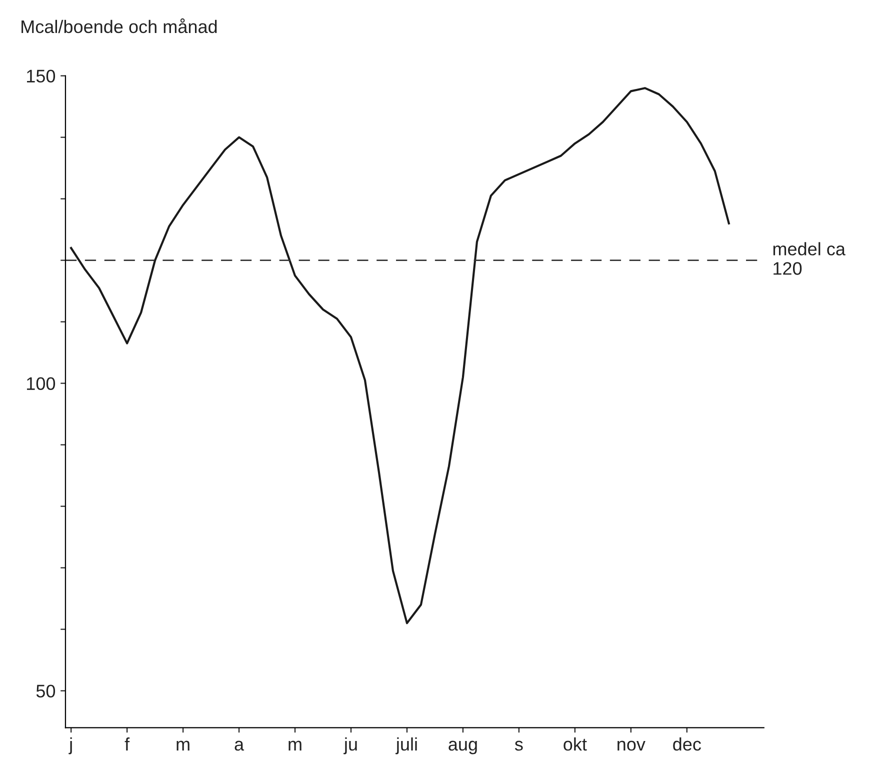 This screenshot has height=758, width=873. Describe the element at coordinates (462, 747) in the screenshot. I see `x-tick-label: aug` at that location.